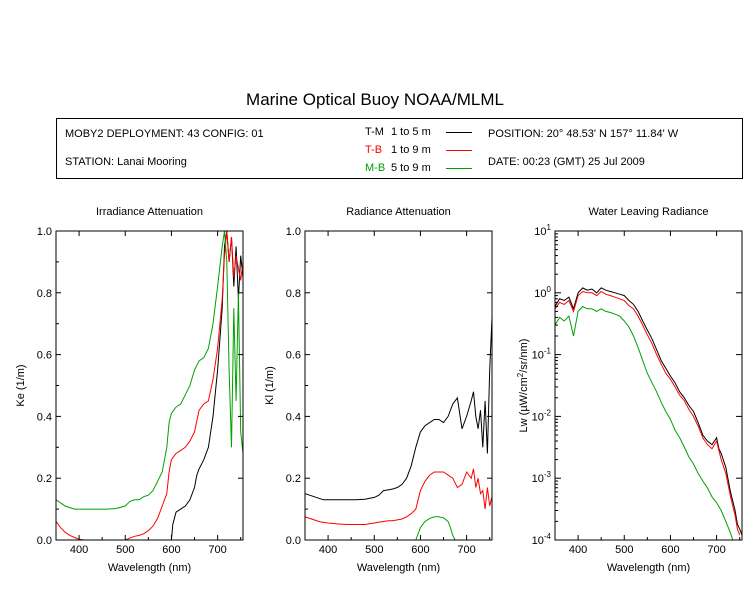 This screenshot has height=600, width=750. Describe the element at coordinates (328, 550) in the screenshot. I see `chart2-xtick-label: 400` at that location.